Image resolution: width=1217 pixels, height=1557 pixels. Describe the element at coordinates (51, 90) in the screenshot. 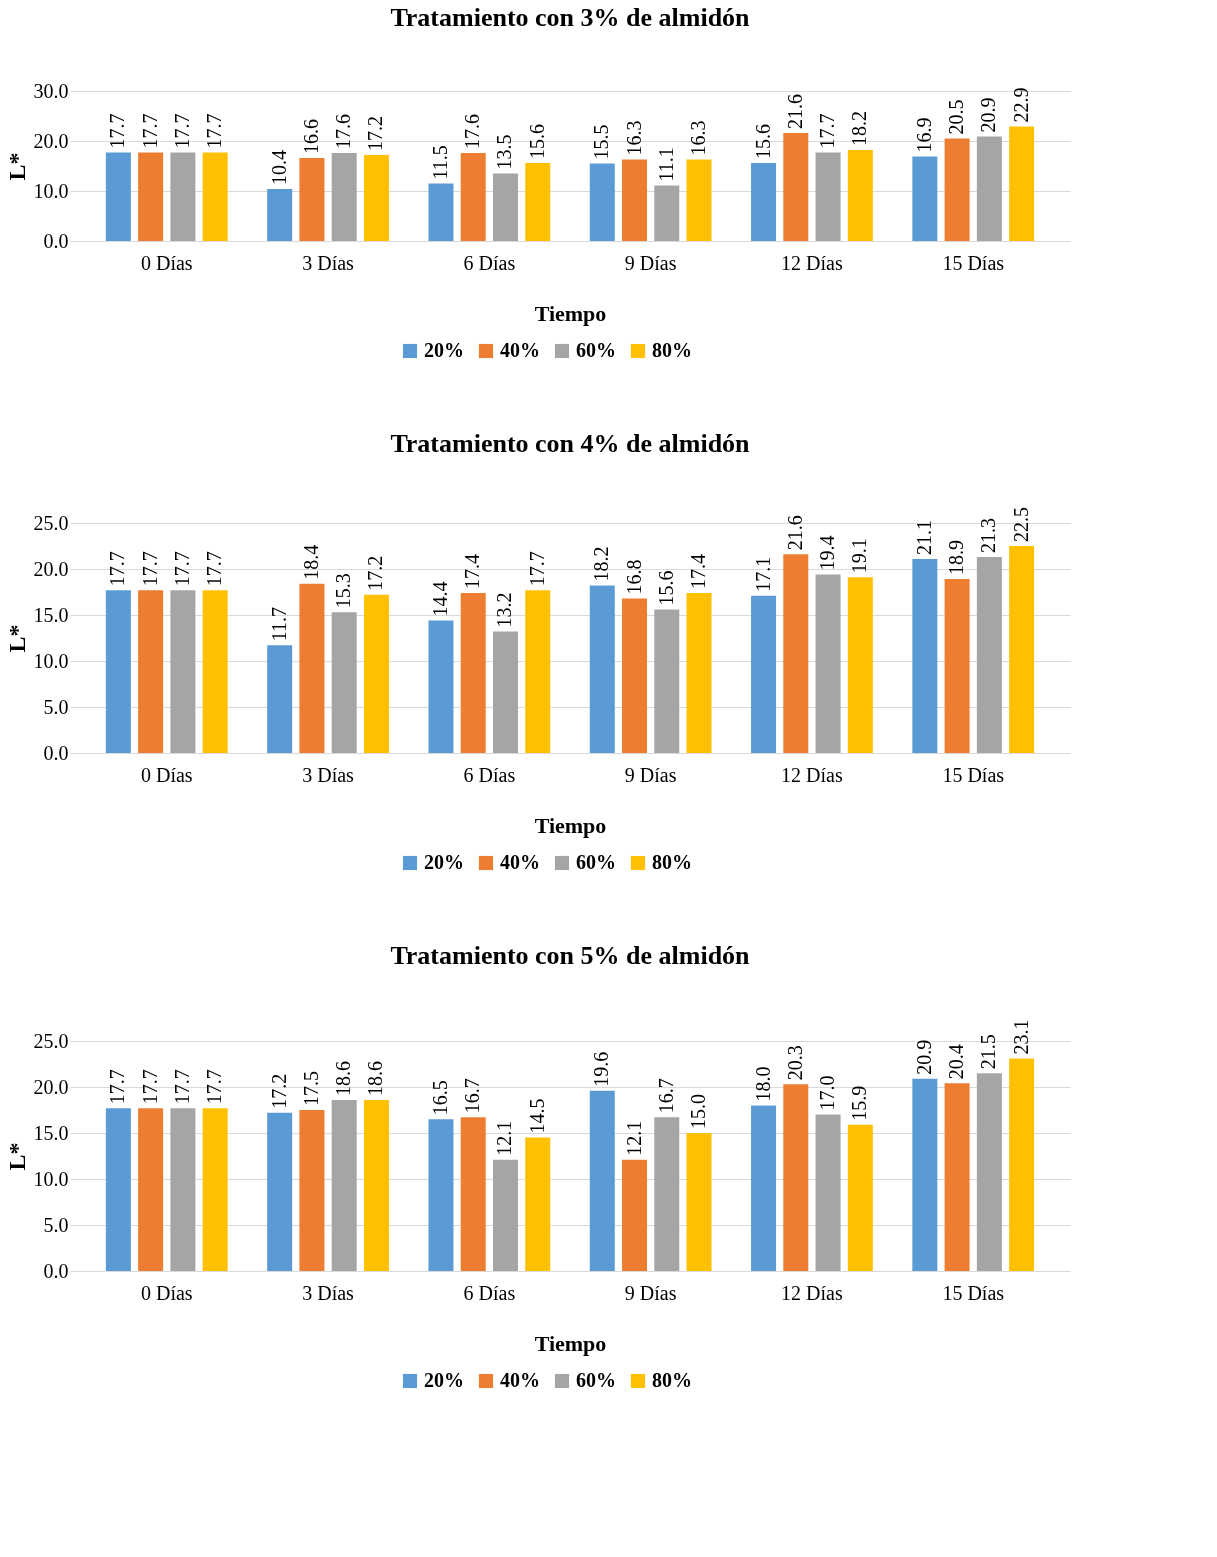

I see `y-tick-label: 30.0` at that location.